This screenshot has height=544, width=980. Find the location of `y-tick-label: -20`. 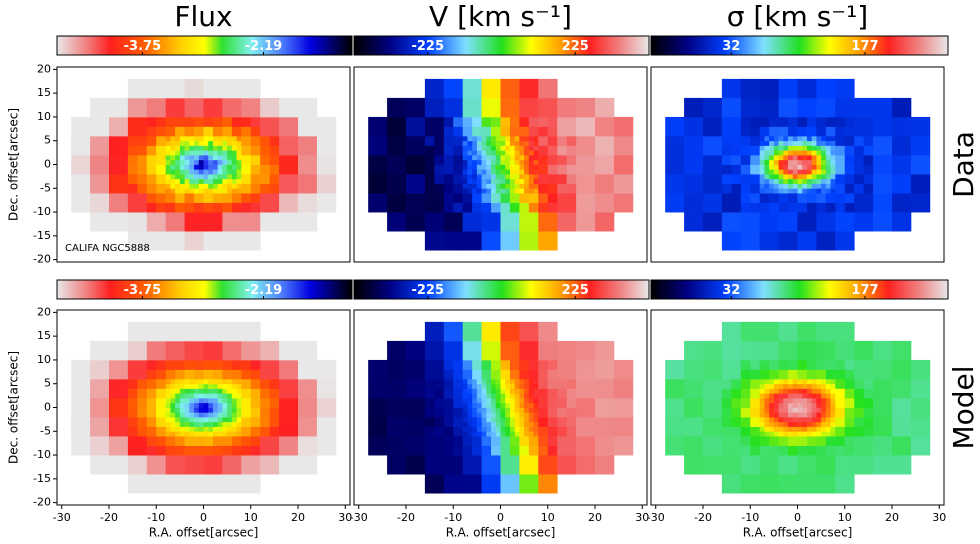

y-tick-label: -20 is located at coordinates (42, 259).